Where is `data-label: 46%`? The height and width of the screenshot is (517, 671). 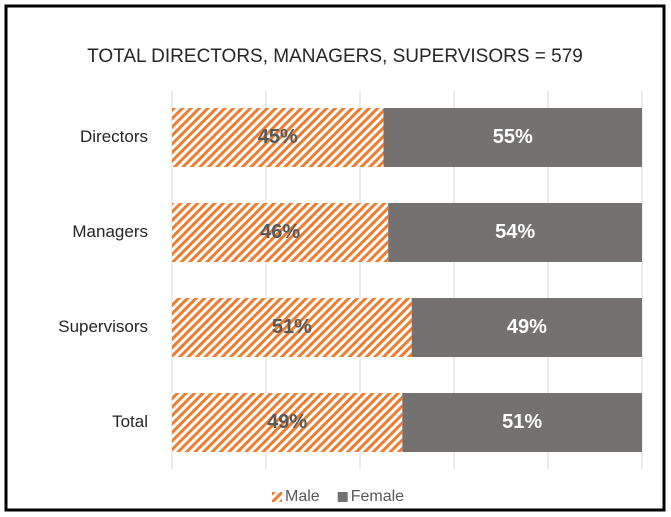
data-label: 46% is located at coordinates (280, 232).